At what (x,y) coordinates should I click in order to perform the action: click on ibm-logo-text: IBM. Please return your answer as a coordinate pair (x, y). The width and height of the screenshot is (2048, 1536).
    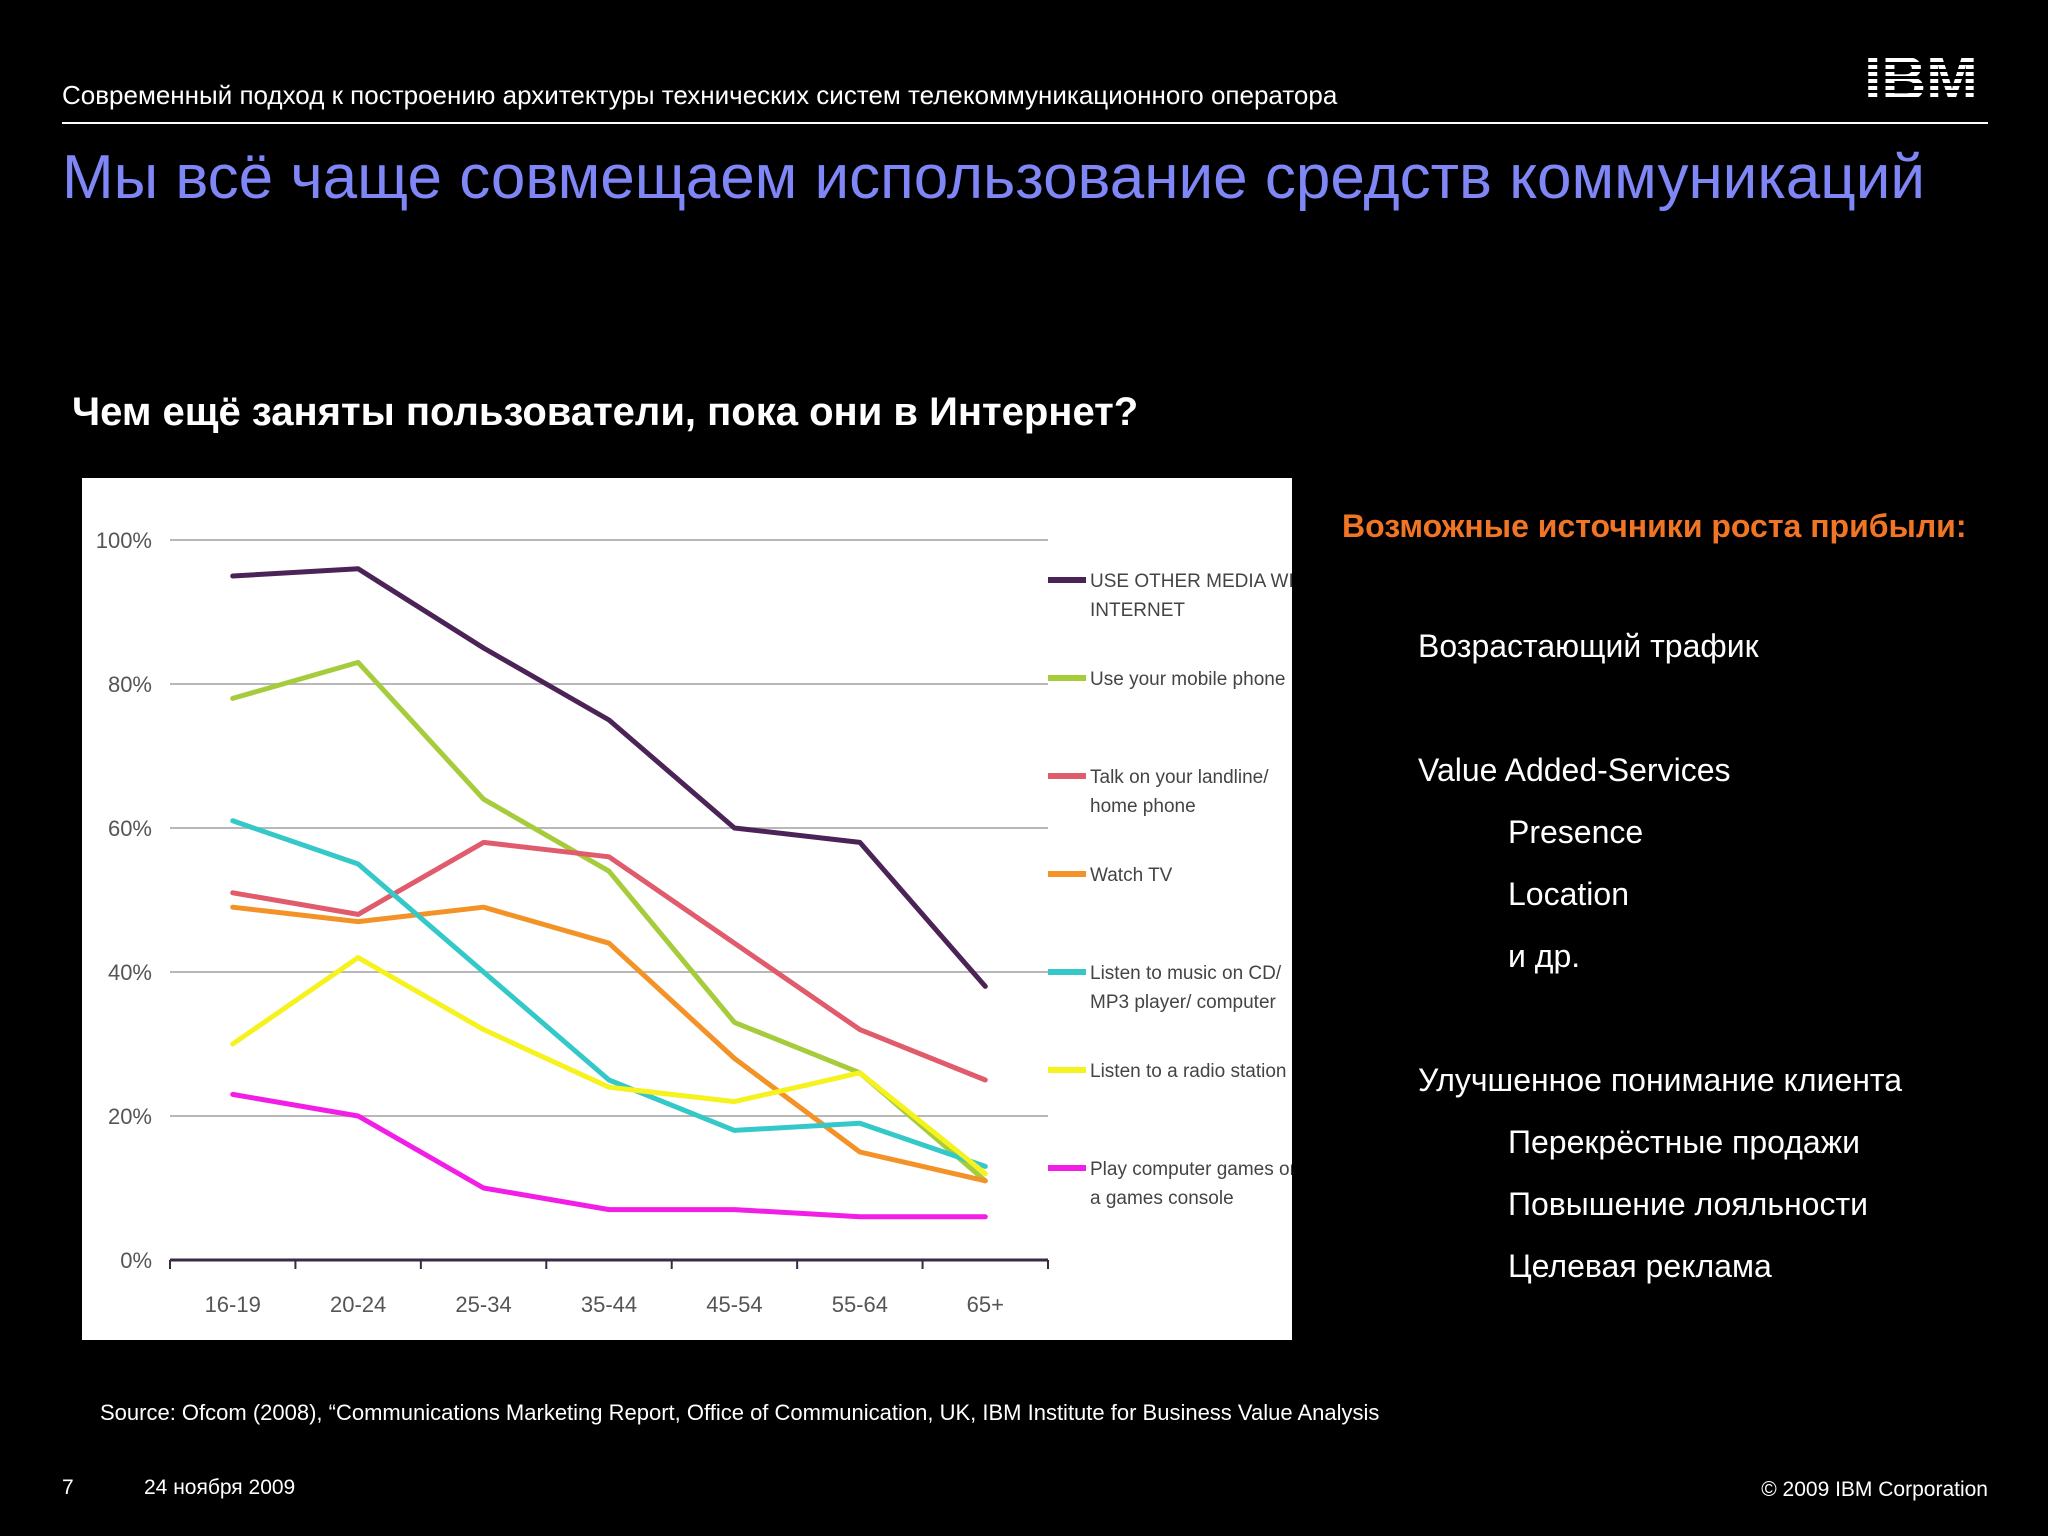
    Looking at the image, I should click on (1921, 78).